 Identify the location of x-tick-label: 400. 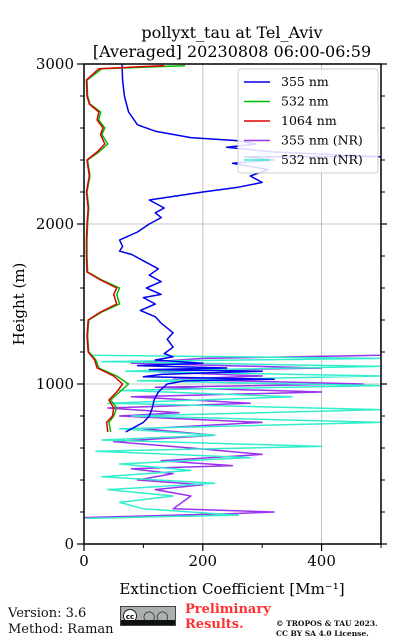
(321, 561).